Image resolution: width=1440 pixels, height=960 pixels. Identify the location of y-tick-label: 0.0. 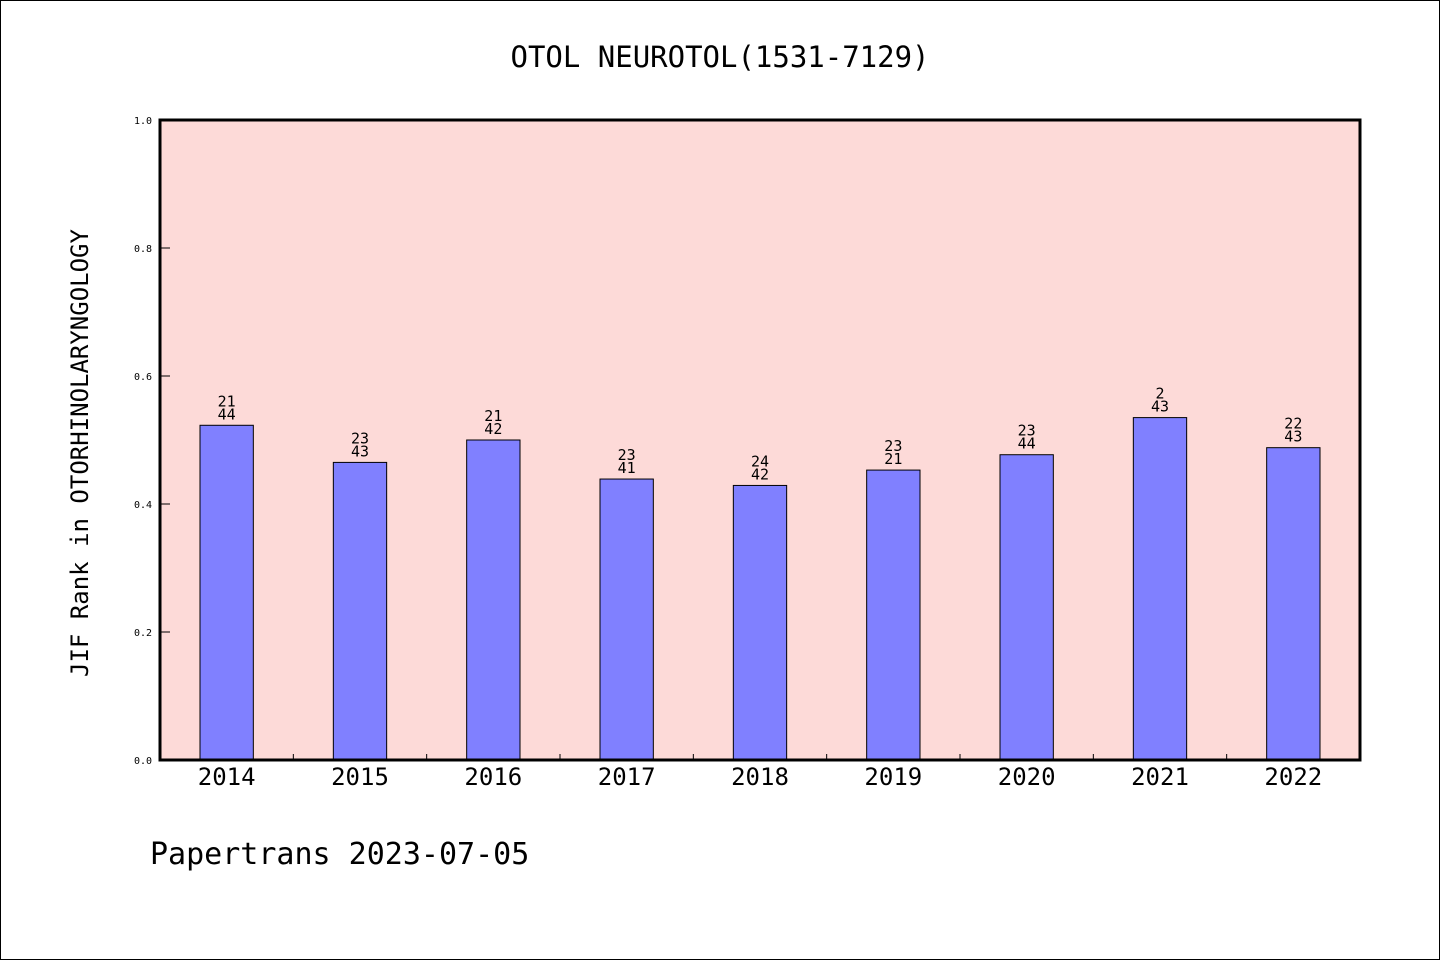
(143, 761).